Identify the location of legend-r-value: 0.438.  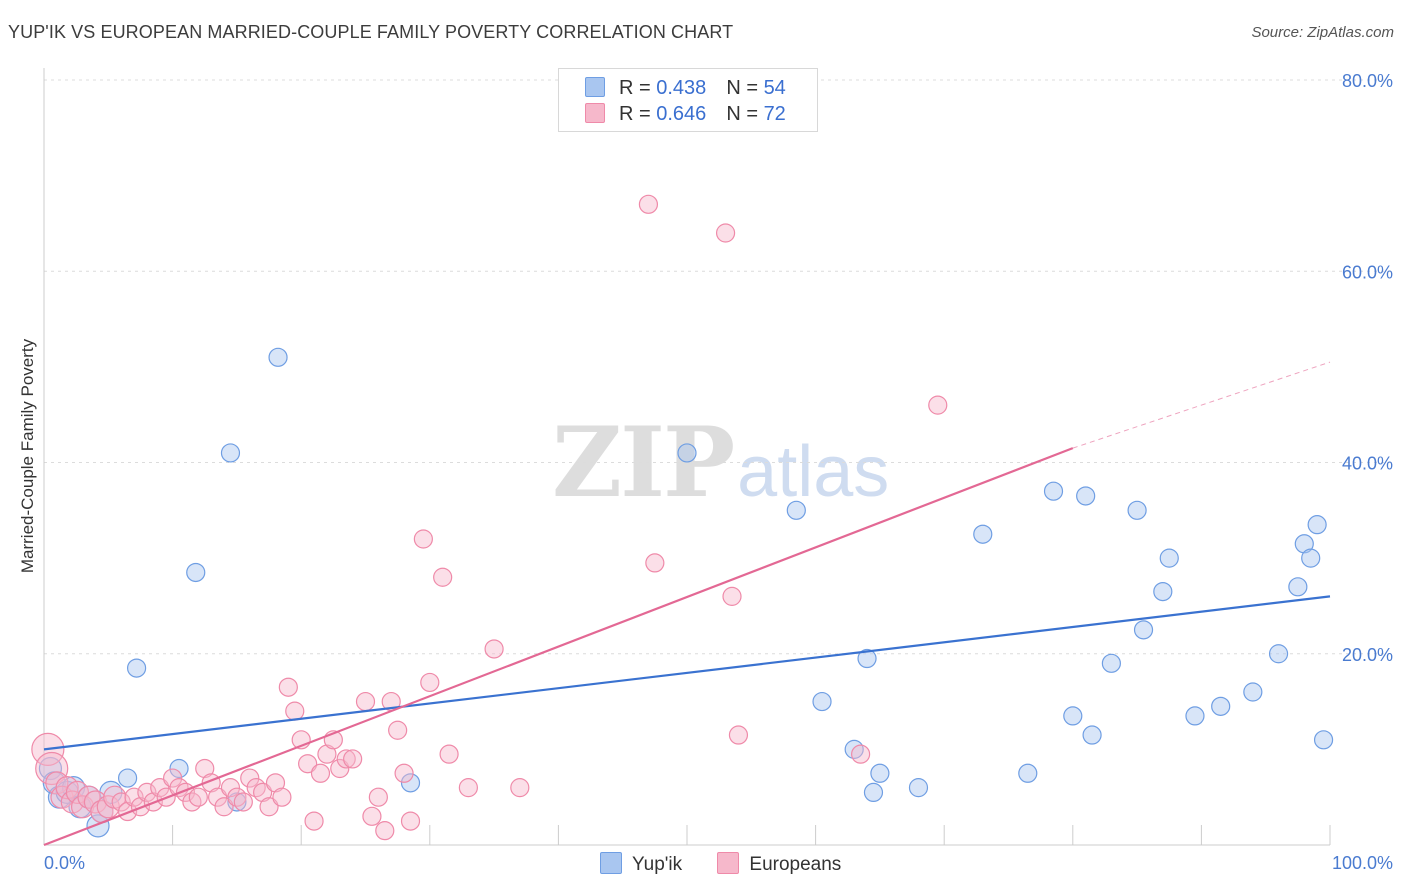
(681, 88).